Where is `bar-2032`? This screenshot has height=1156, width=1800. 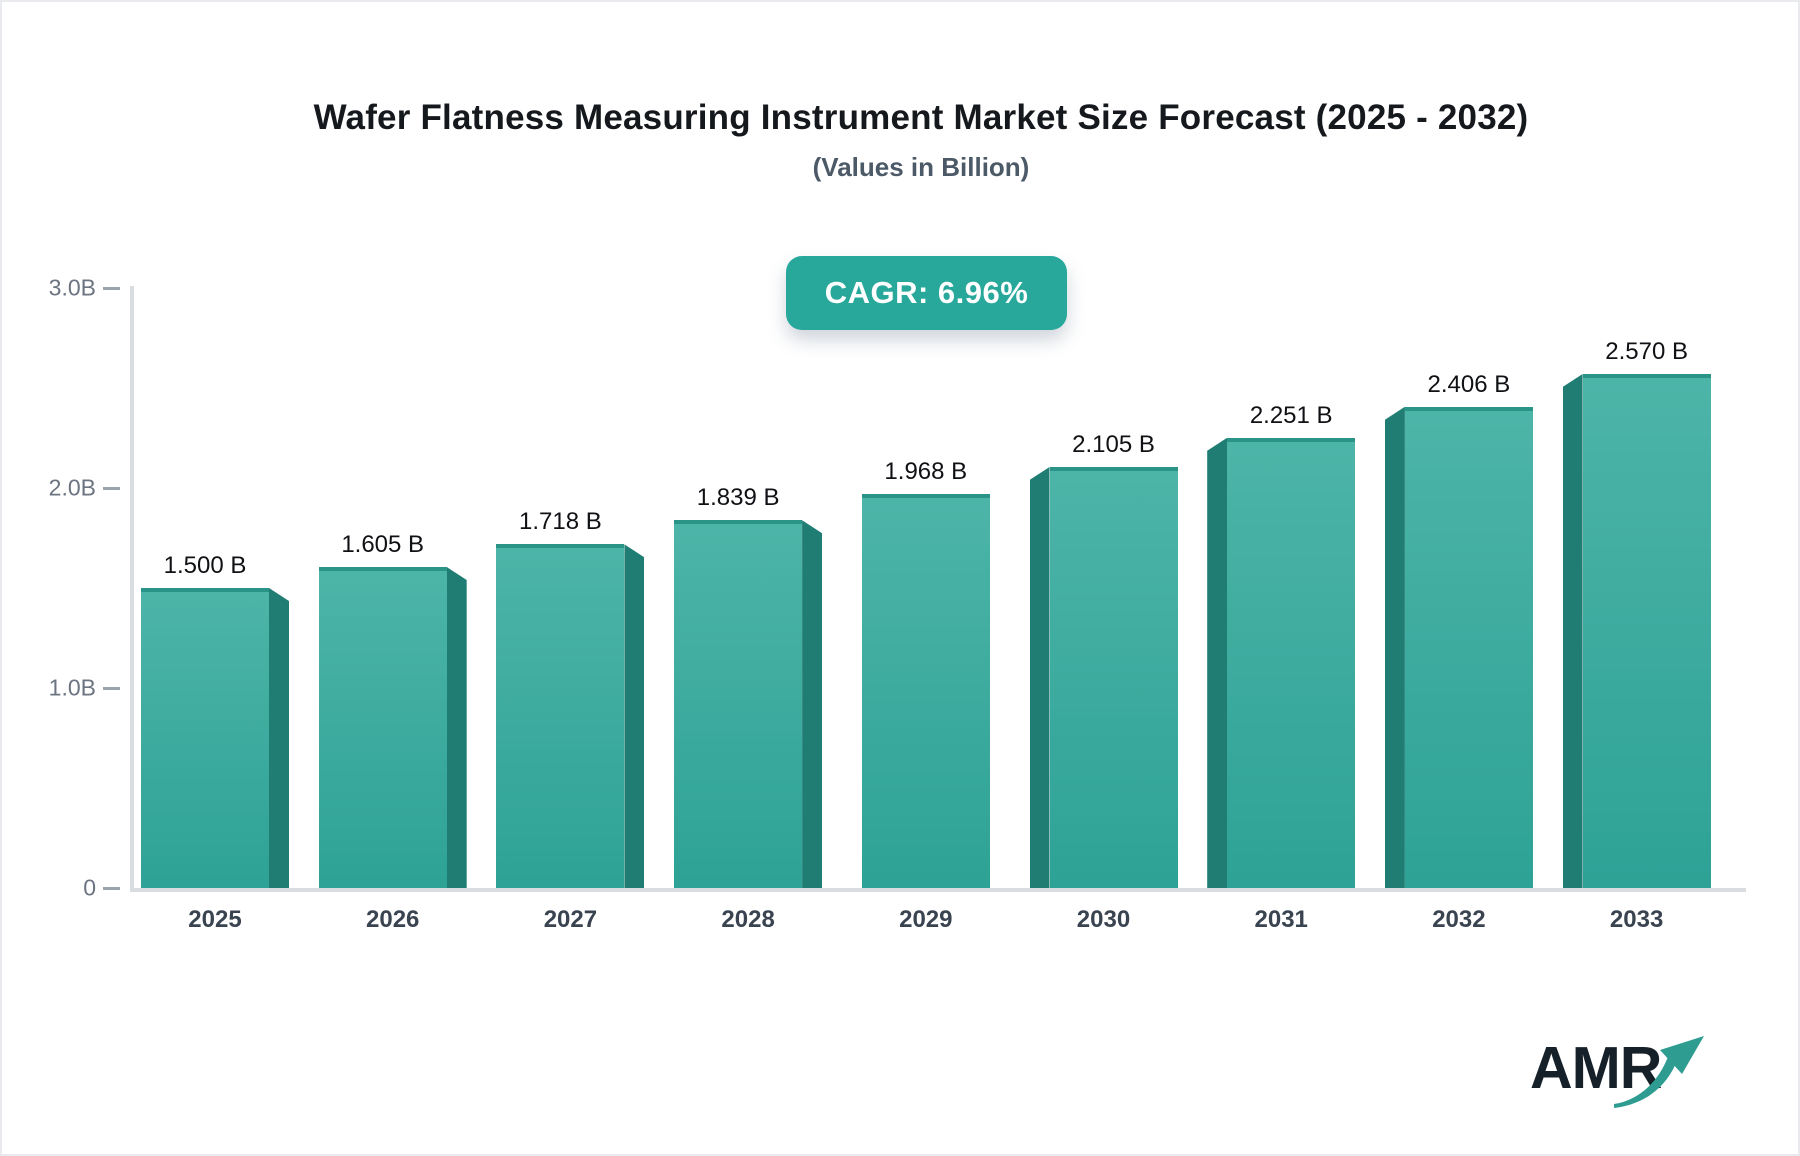 bar-2032 is located at coordinates (1468, 647).